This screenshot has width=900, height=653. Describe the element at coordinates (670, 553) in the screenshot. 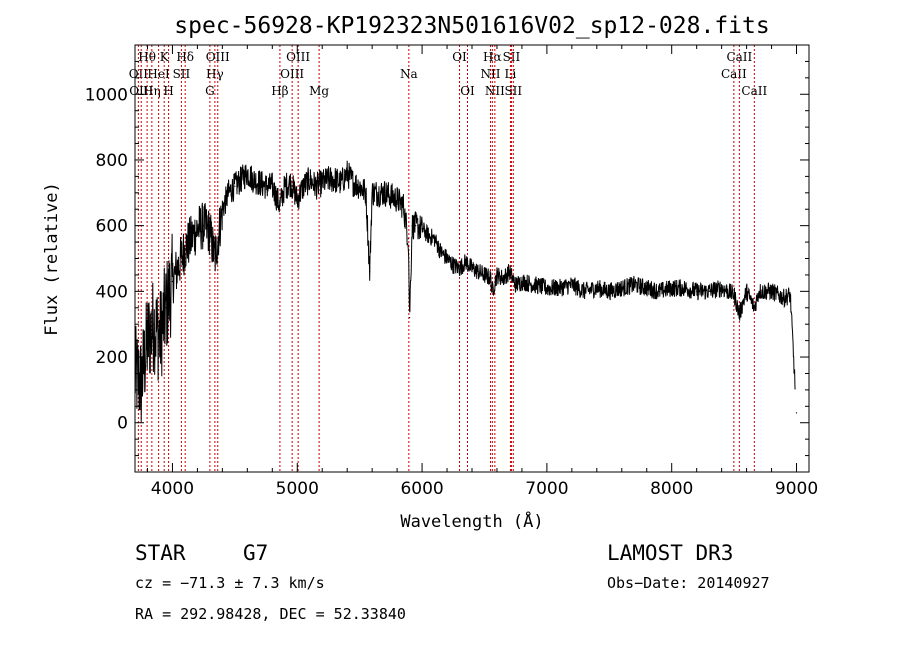

I see `survey-name: LAMOST DR3` at that location.